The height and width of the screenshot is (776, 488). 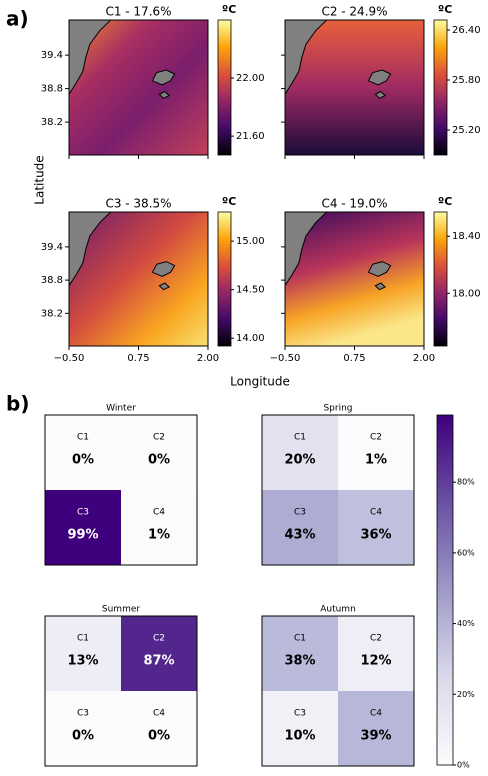 I want to click on cell-value: 13%, so click(x=82, y=661).